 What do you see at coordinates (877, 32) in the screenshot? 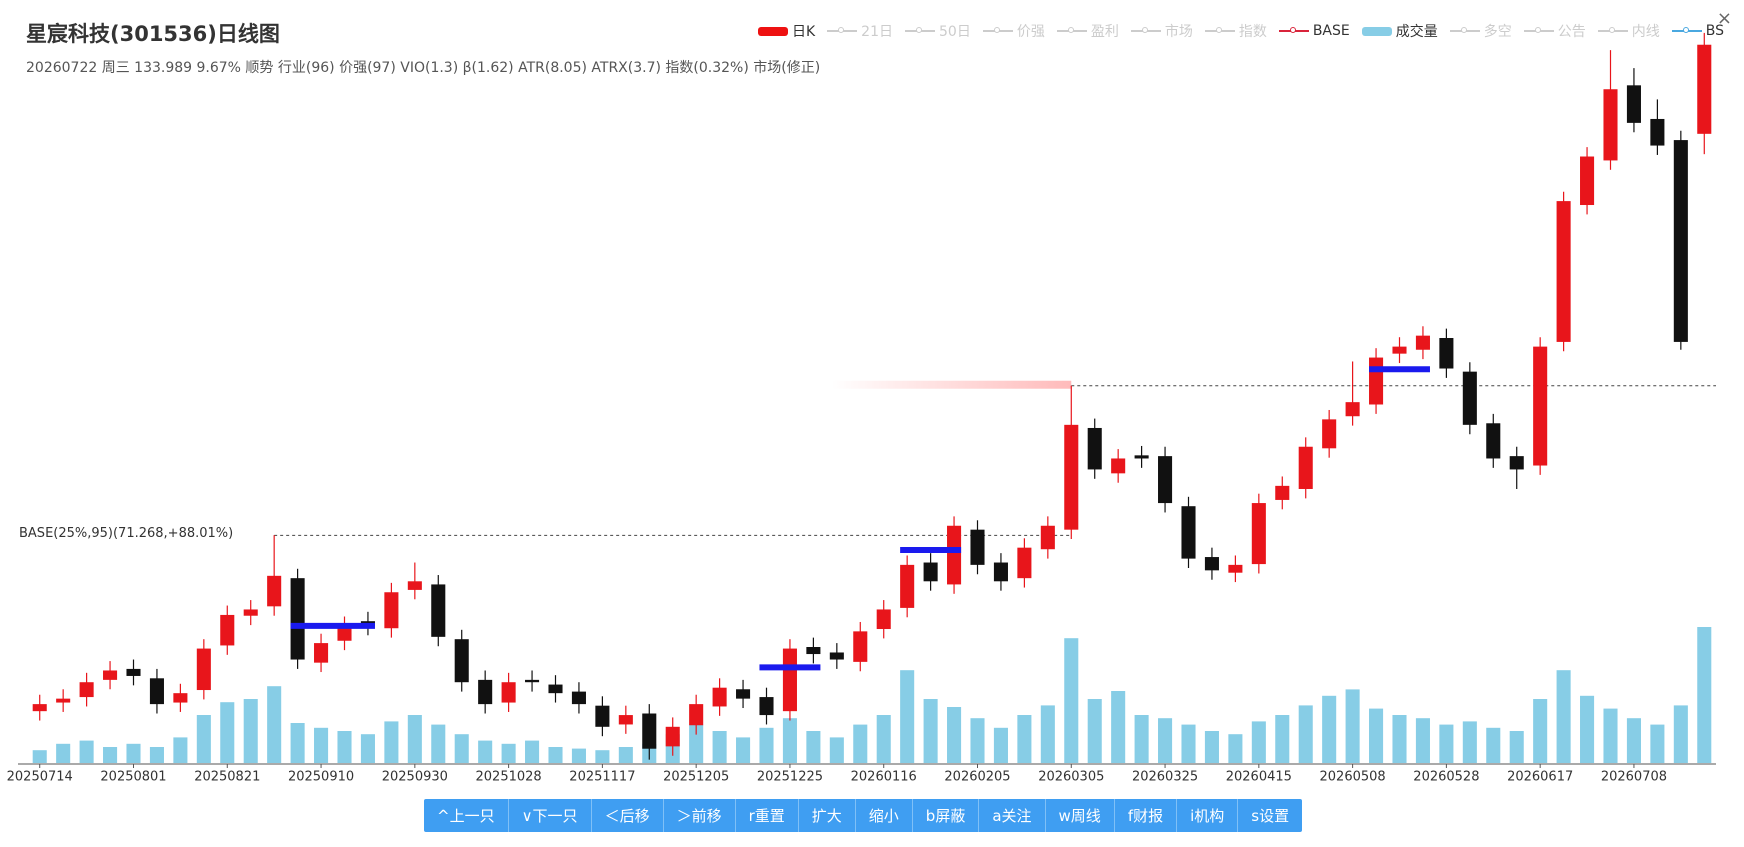
I see `legend-label: 21日` at bounding box center [877, 32].